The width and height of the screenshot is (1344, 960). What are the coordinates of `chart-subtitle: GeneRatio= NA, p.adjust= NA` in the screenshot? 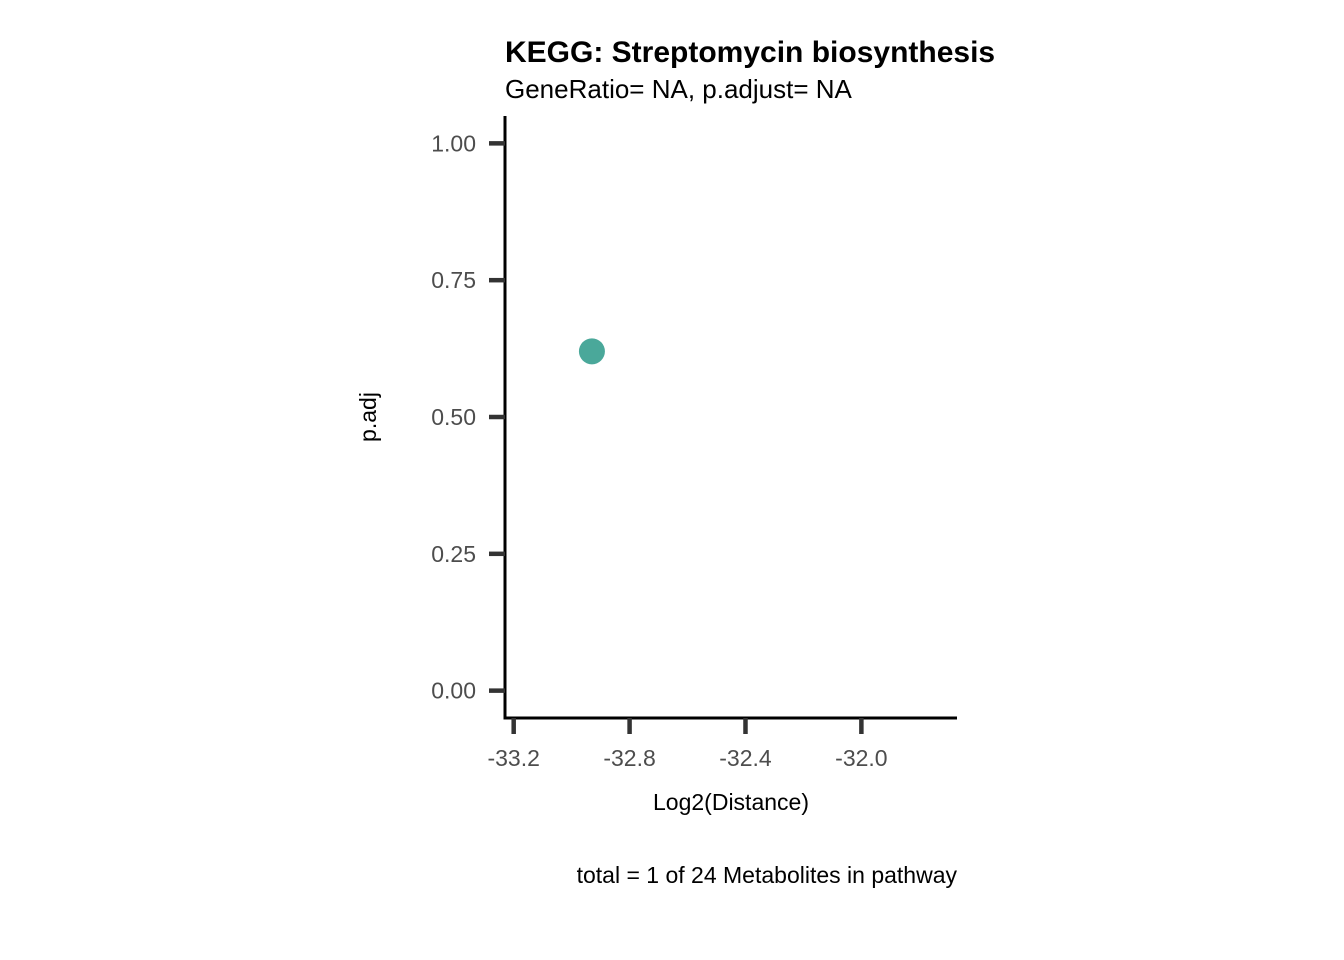 It's located at (679, 89).